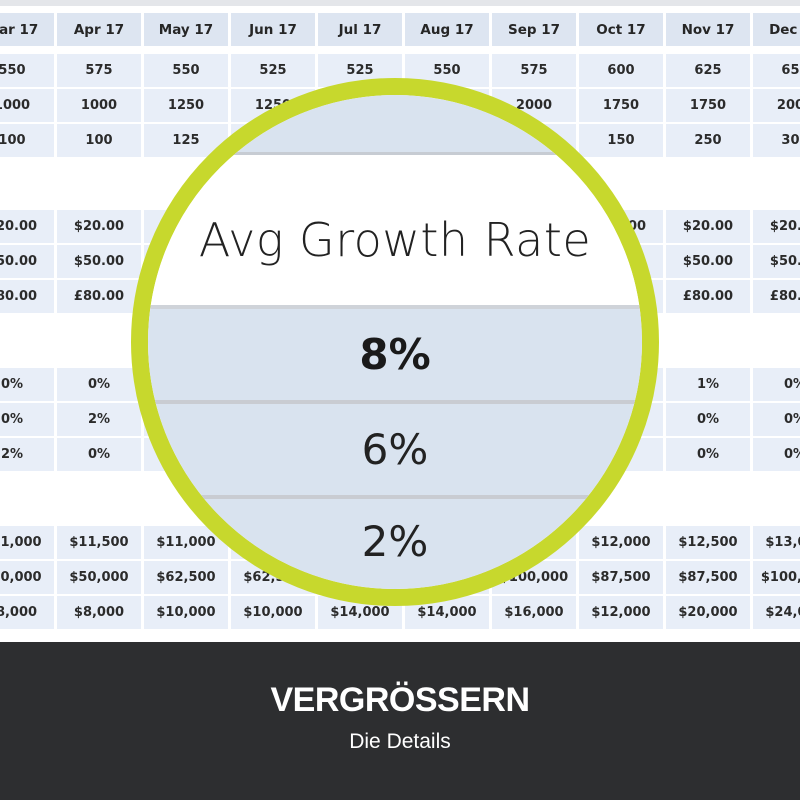 The height and width of the screenshot is (800, 800). I want to click on lens-title: Avg Growth Rate, so click(395, 240).